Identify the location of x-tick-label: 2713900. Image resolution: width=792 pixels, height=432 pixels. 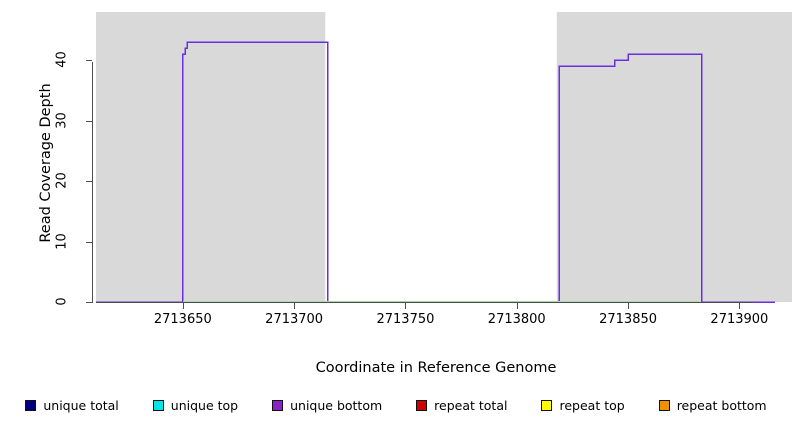
(739, 319).